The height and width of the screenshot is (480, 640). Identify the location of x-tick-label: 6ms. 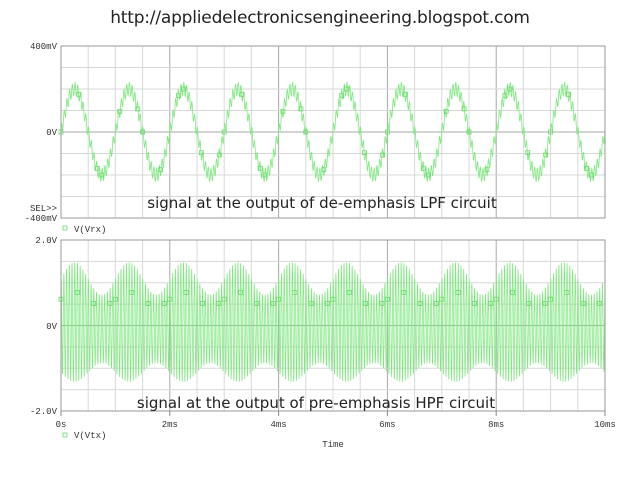
(387, 425).